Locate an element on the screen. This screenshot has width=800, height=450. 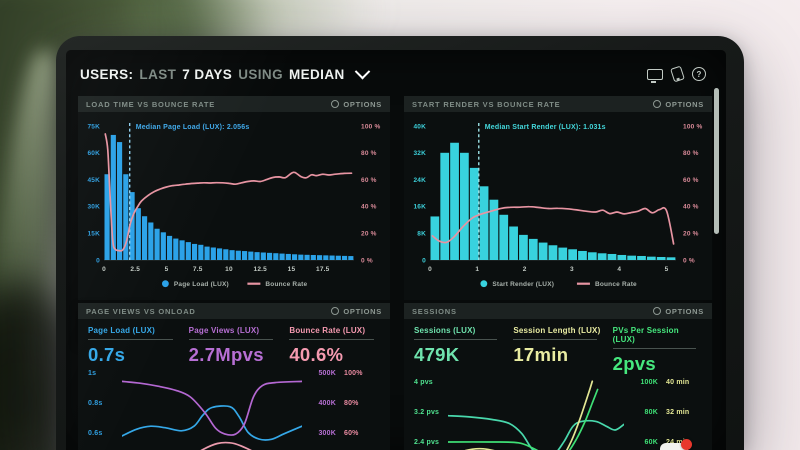
using-label: USING is located at coordinates (260, 74).